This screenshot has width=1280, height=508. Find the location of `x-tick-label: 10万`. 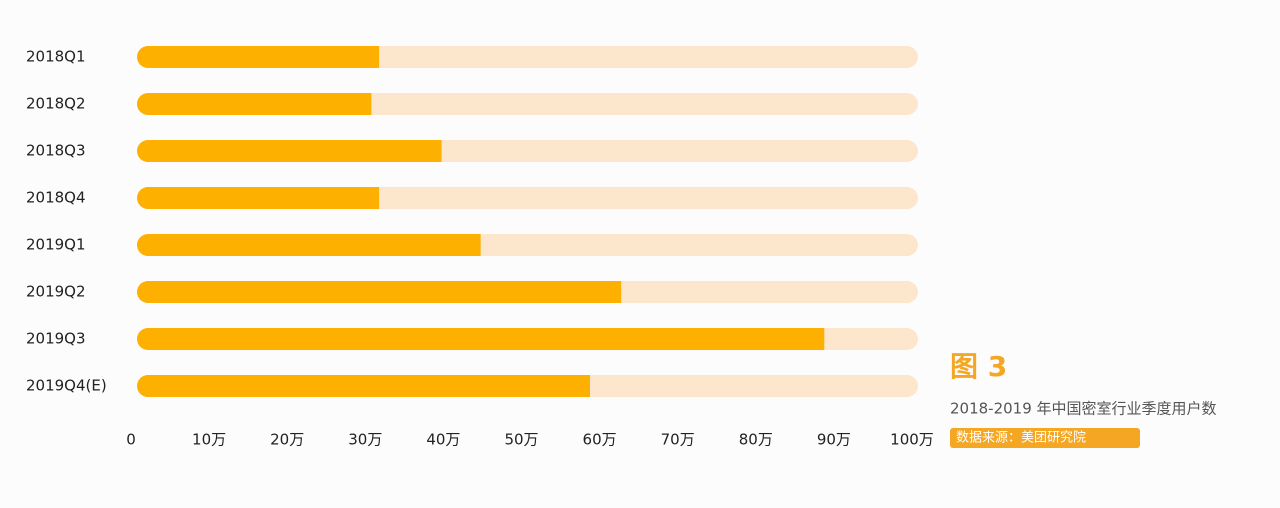

x-tick-label: 10万 is located at coordinates (209, 440).